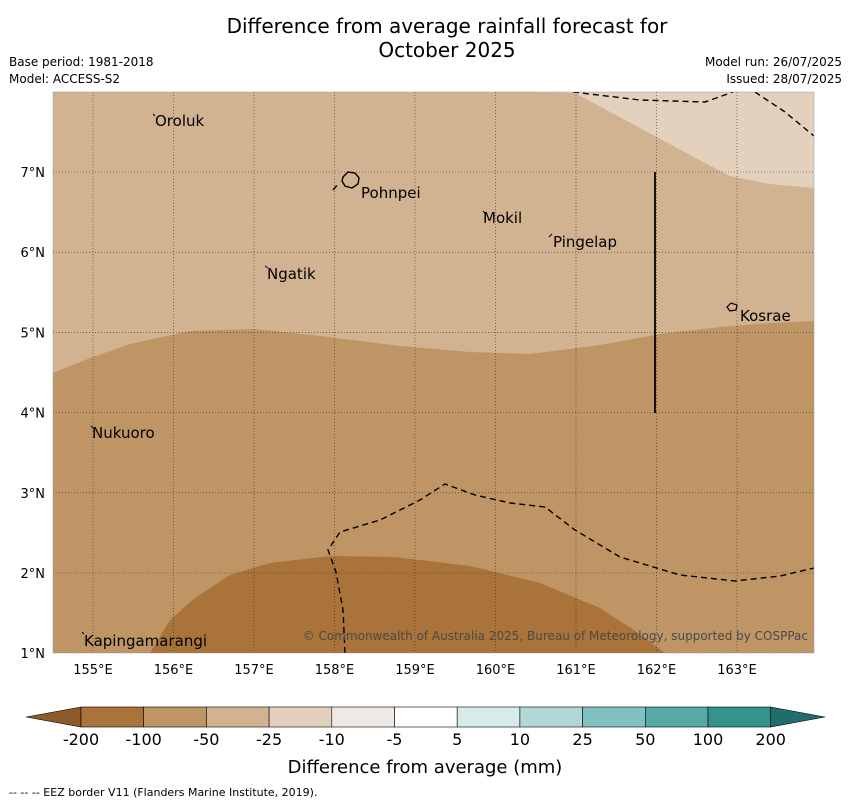  What do you see at coordinates (708, 739) in the screenshot?
I see `colorbar-tick-label: 100` at bounding box center [708, 739].